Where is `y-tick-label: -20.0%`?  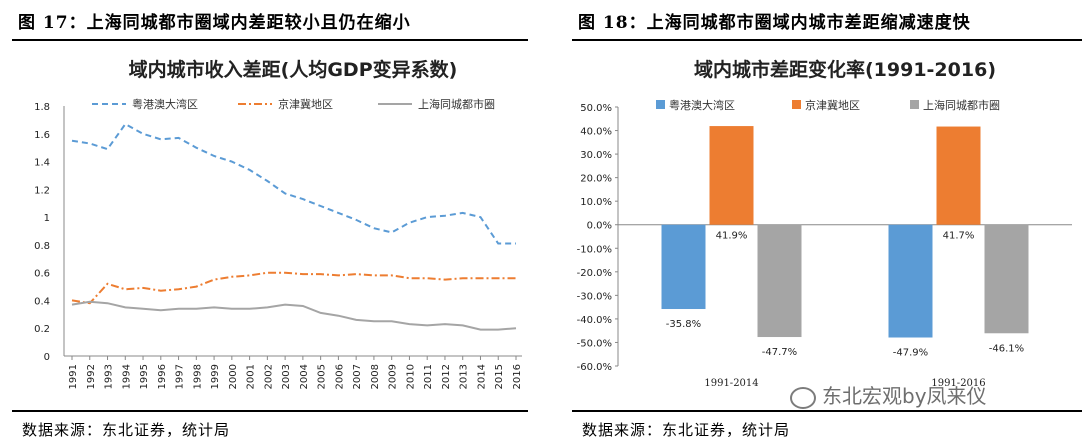 y-tick-label: -20.0% is located at coordinates (594, 273).